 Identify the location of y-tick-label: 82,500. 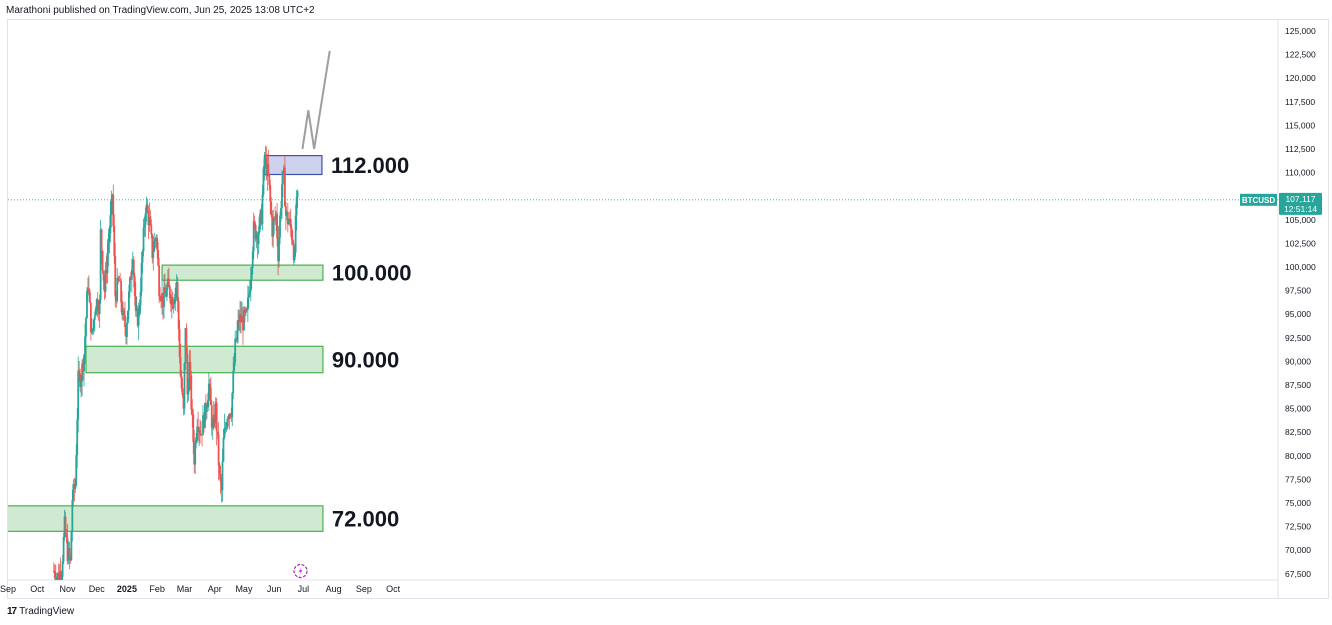
(1298, 432).